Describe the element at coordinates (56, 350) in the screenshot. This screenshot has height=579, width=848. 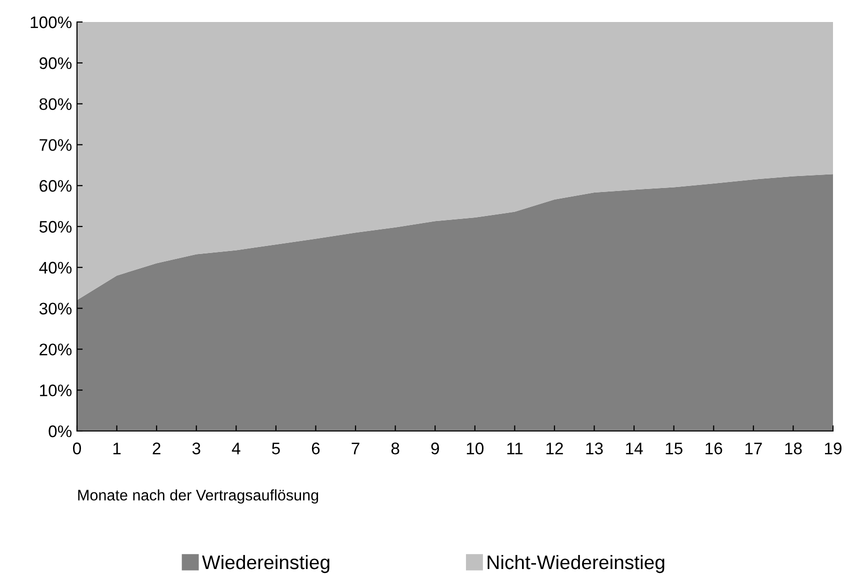
I see `y-tick-label: 20%` at that location.